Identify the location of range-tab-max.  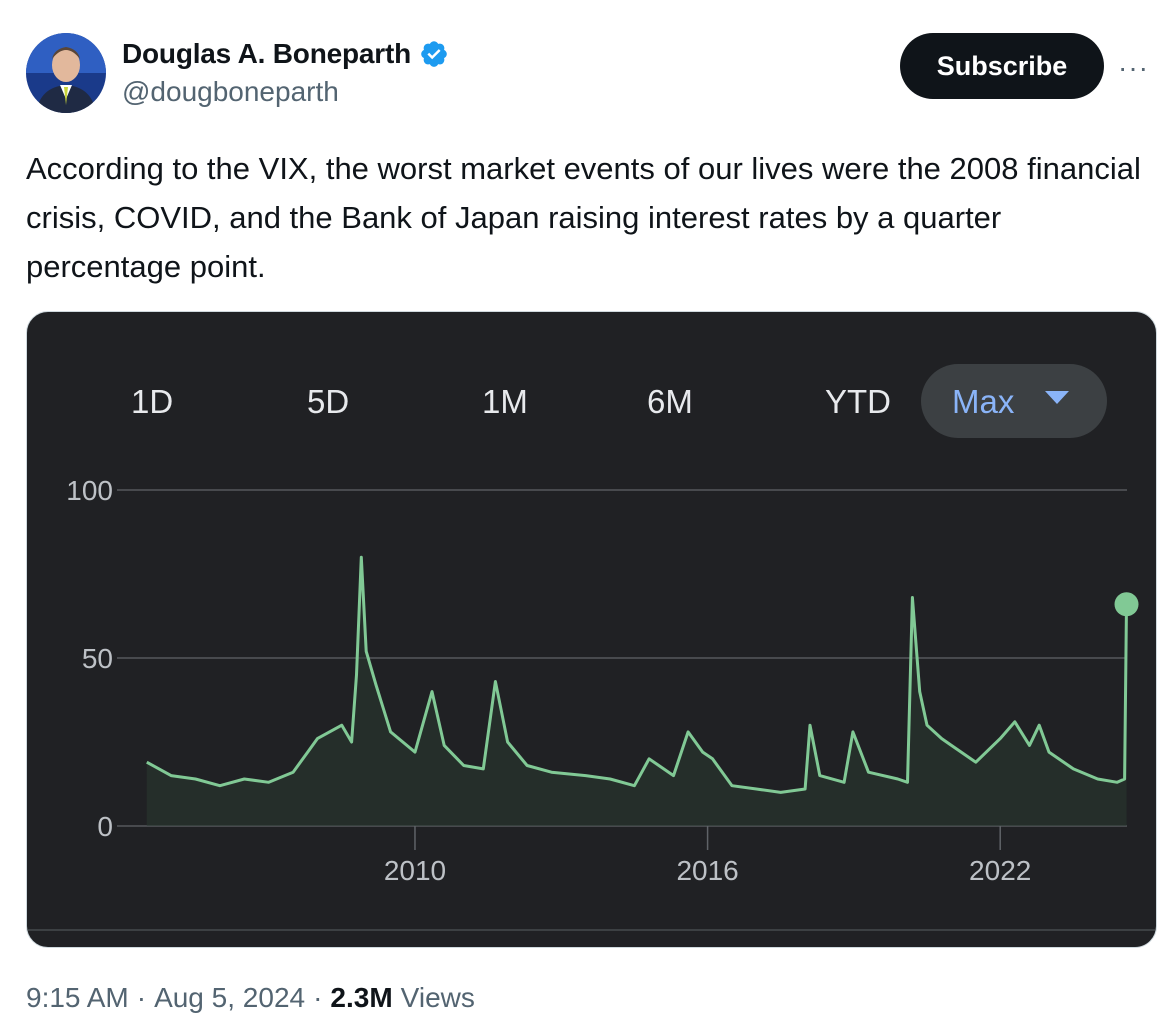
(1014, 401).